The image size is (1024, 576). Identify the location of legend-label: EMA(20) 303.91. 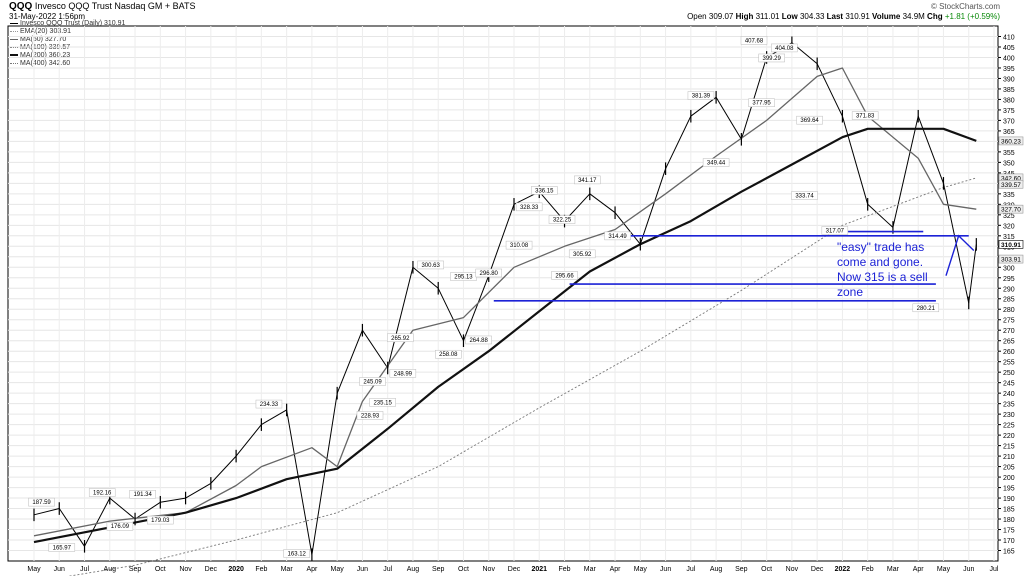
(45, 31).